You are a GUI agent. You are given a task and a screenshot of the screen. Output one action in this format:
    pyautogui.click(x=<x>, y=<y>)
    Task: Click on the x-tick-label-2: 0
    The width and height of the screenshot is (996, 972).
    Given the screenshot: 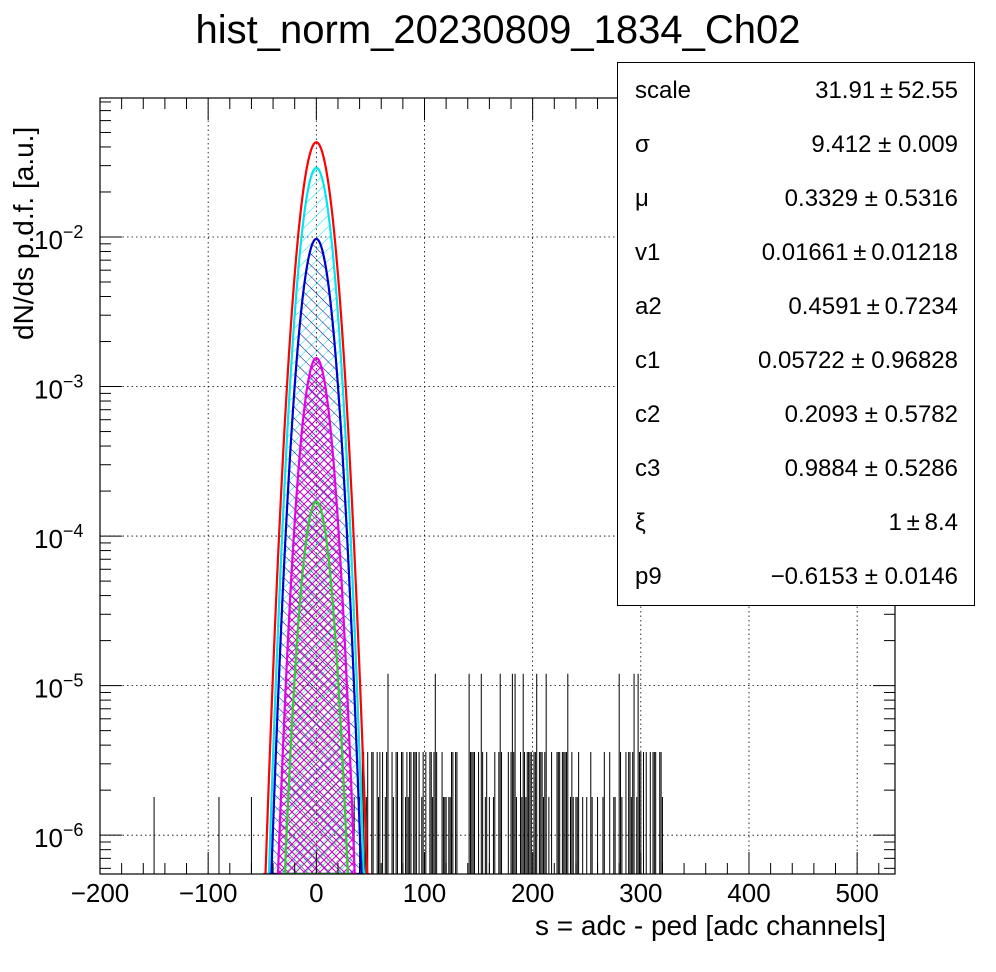 What is the action you would take?
    pyautogui.click(x=316, y=893)
    